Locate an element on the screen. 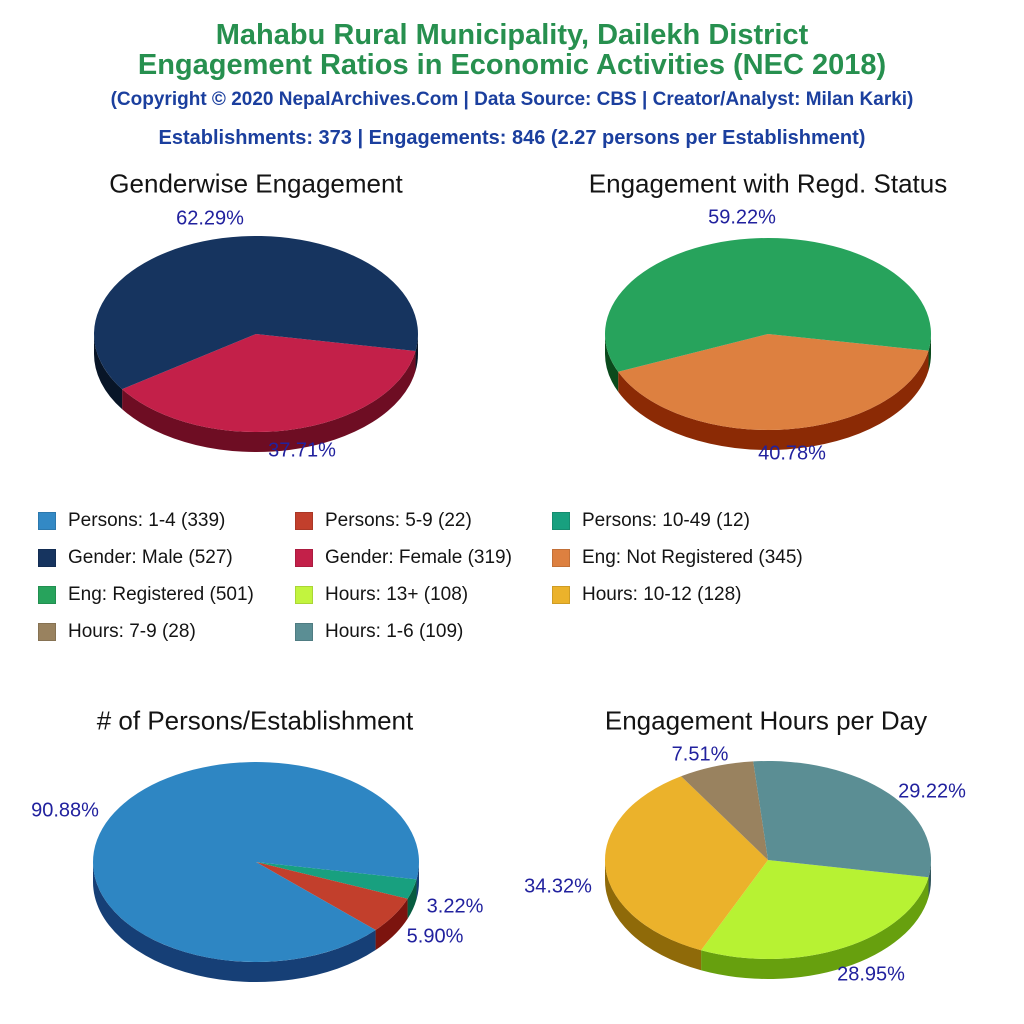  legend-item: Hours: 1-6 (109) is located at coordinates (423, 632).